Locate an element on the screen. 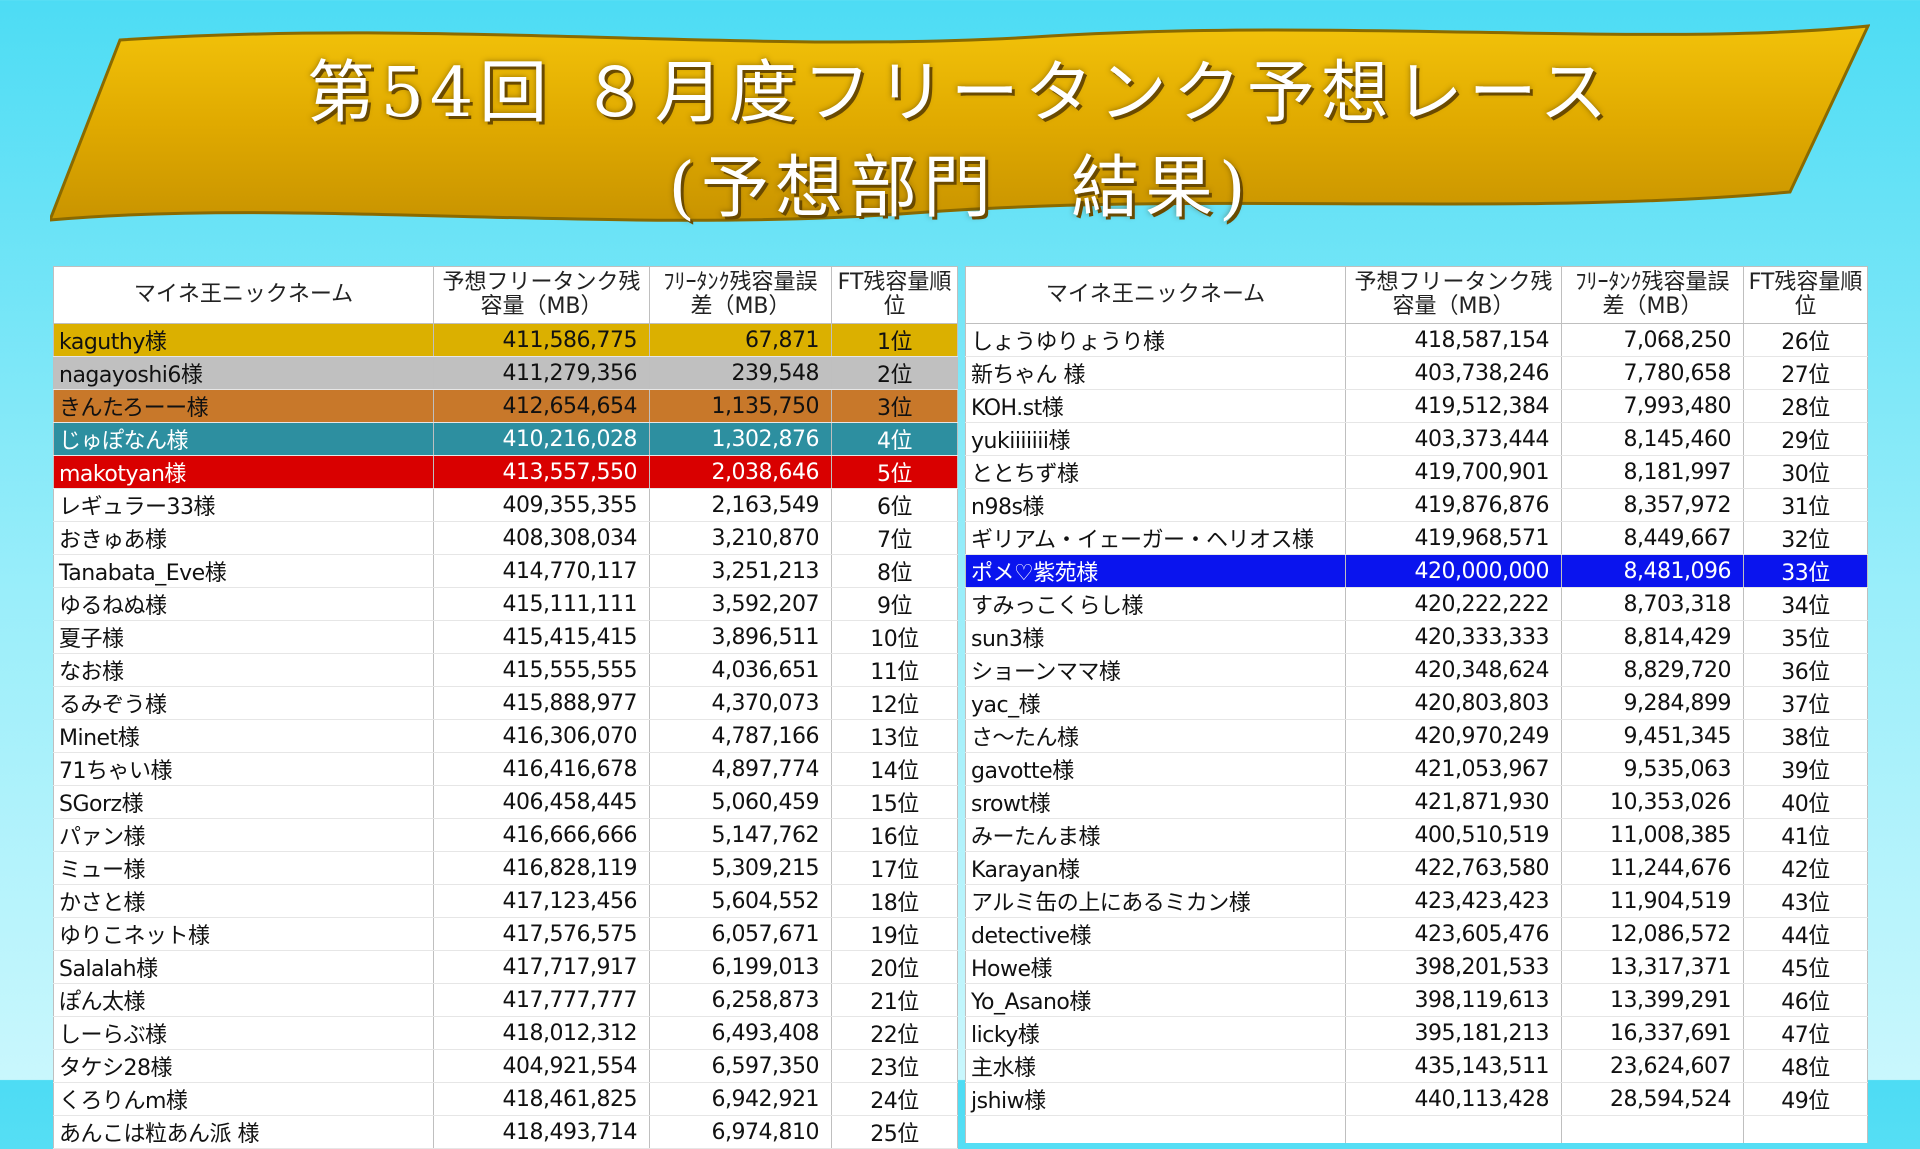  table-row: なお様 415,555,555 4,036,651 11位 is located at coordinates (505, 670).